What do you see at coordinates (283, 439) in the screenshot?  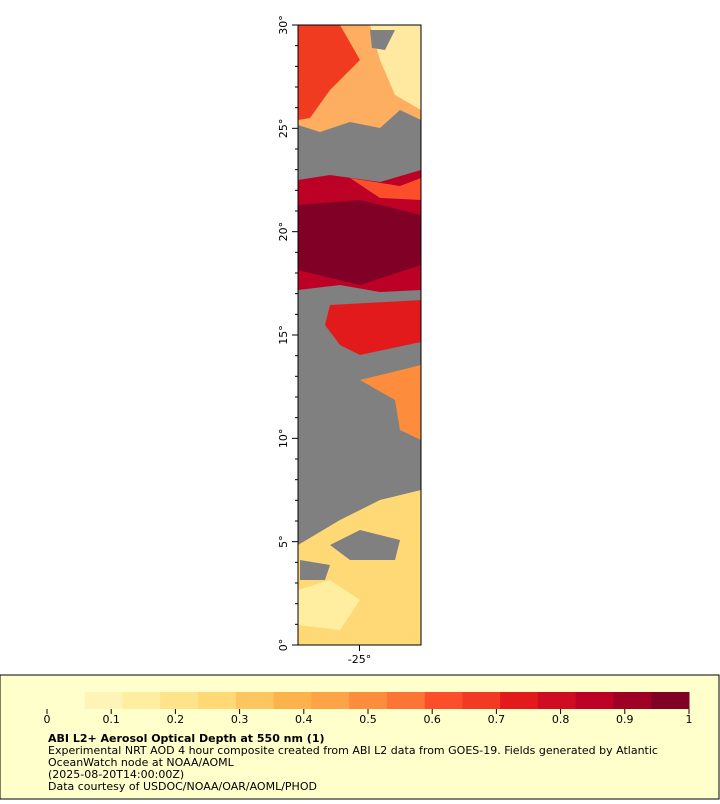 I see `lat-tick-label: 10°` at bounding box center [283, 439].